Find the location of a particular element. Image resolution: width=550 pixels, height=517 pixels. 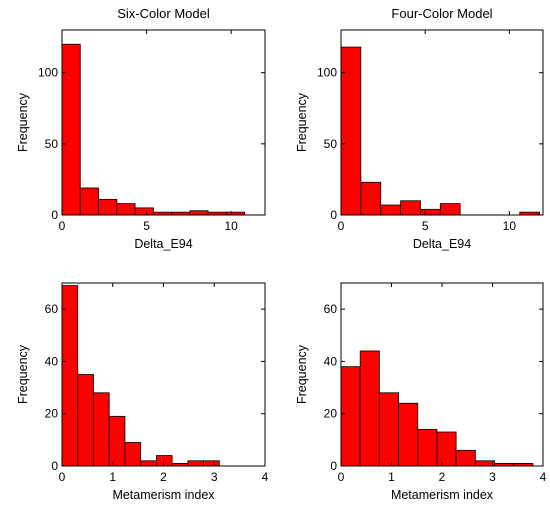

chart-title: Six-Color Model is located at coordinates (163, 13).